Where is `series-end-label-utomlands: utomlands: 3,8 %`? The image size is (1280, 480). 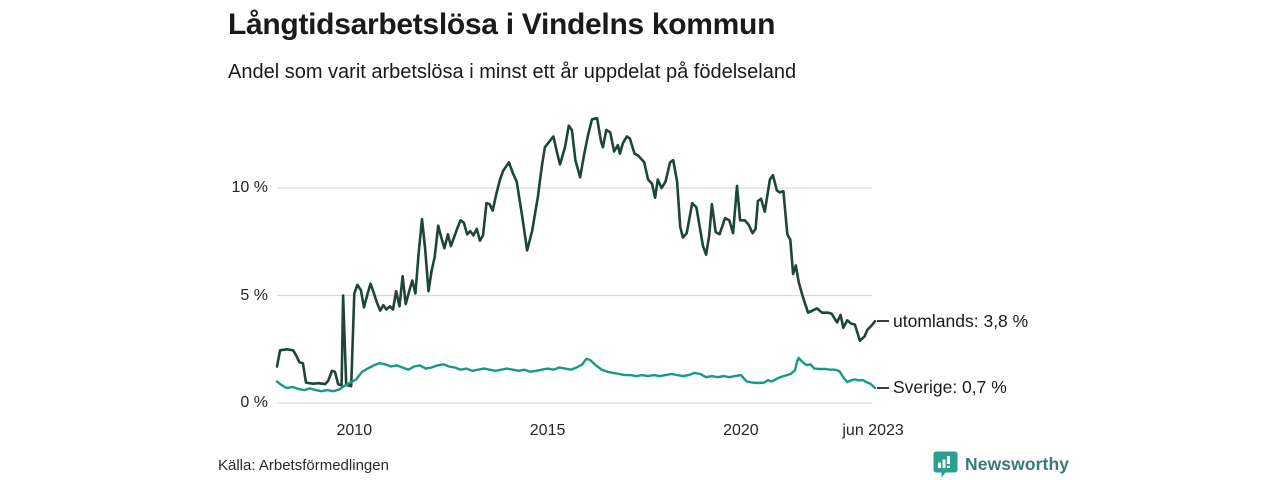 series-end-label-utomlands: utomlands: 3,8 % is located at coordinates (952, 321).